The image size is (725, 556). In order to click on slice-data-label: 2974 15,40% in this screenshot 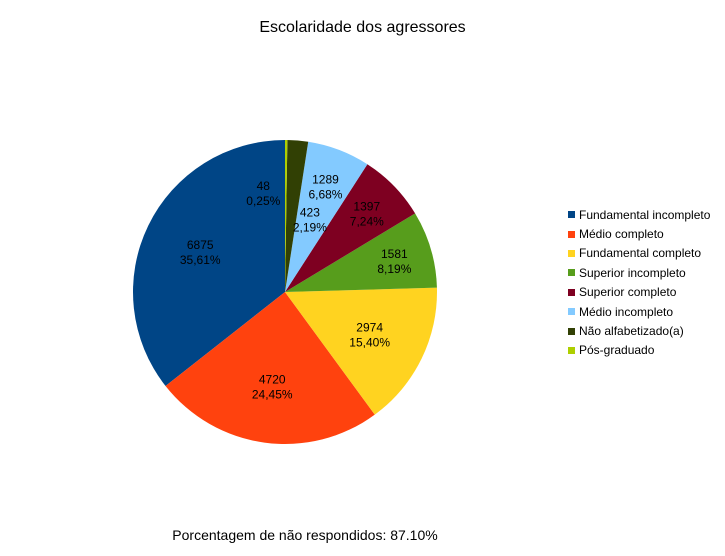, I will do `click(369, 334)`.